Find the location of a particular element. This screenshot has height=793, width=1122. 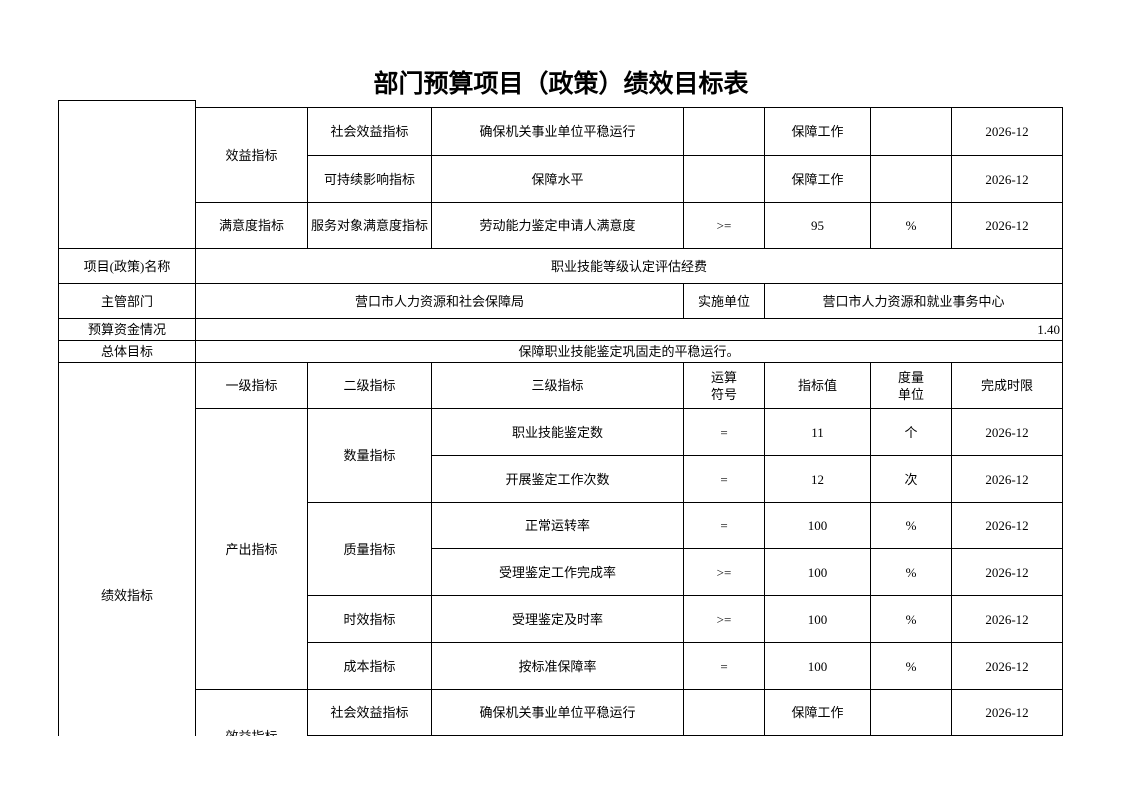

level3: 受理鉴定及时率 is located at coordinates (557, 619).